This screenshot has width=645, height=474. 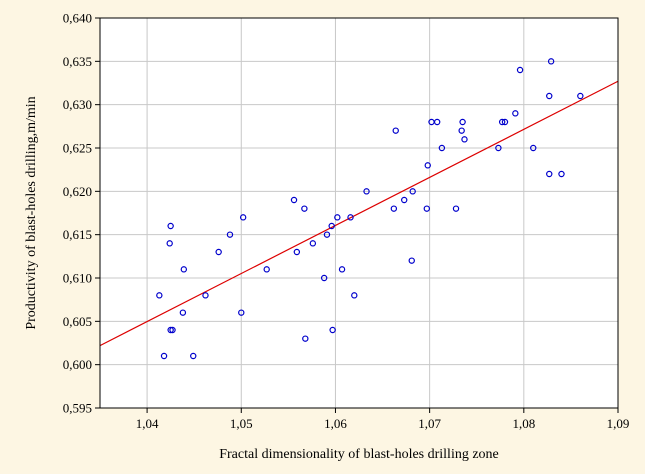 What do you see at coordinates (77, 278) in the screenshot?
I see `y-tick-label: 0,610` at bounding box center [77, 278].